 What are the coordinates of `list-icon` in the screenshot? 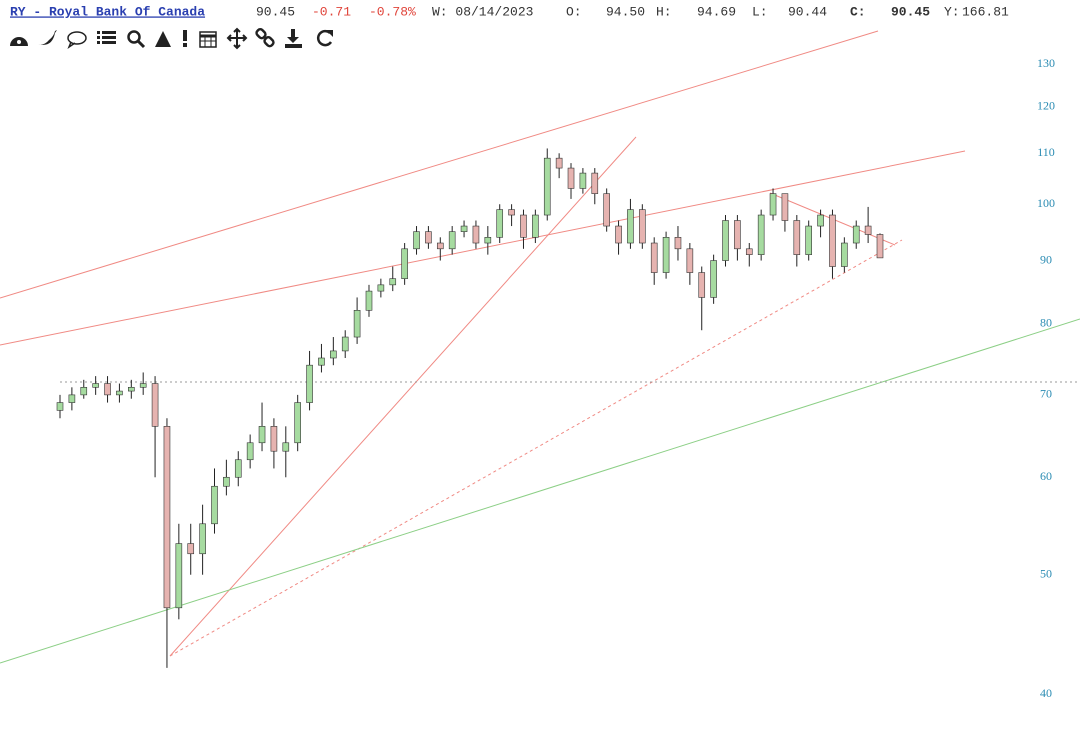 It's located at (106, 37).